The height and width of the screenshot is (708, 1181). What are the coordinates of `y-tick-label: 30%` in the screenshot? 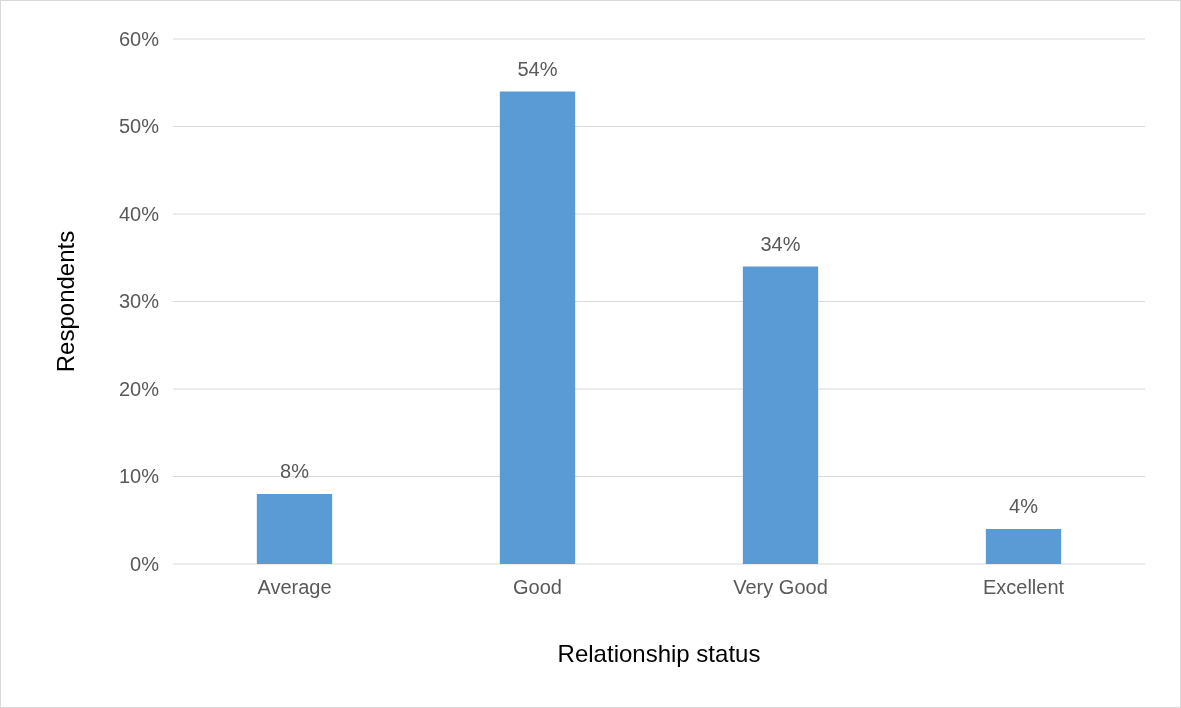 It's located at (139, 301).